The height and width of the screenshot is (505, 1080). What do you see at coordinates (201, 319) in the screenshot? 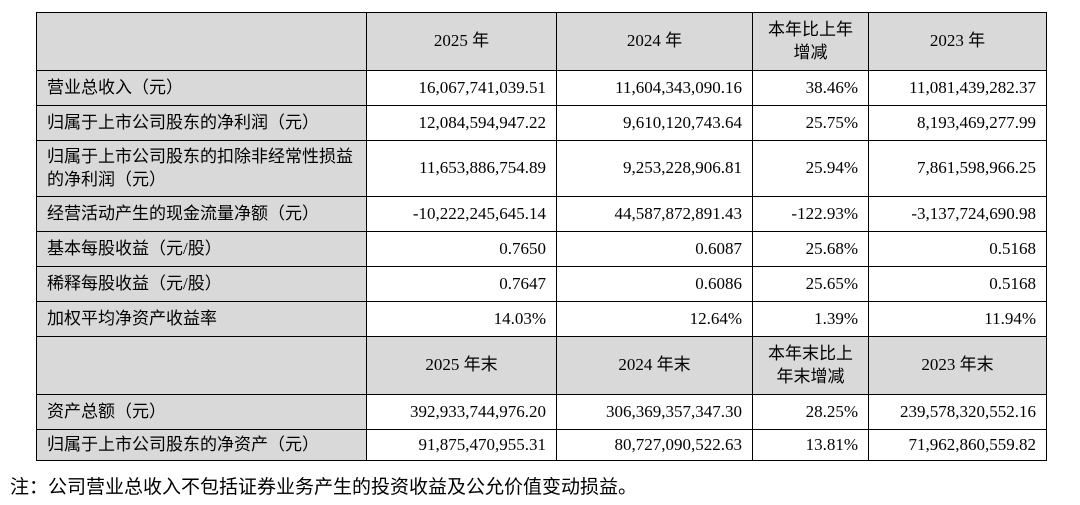
I see `row-label: 加权平均净资产收益率` at bounding box center [201, 319].